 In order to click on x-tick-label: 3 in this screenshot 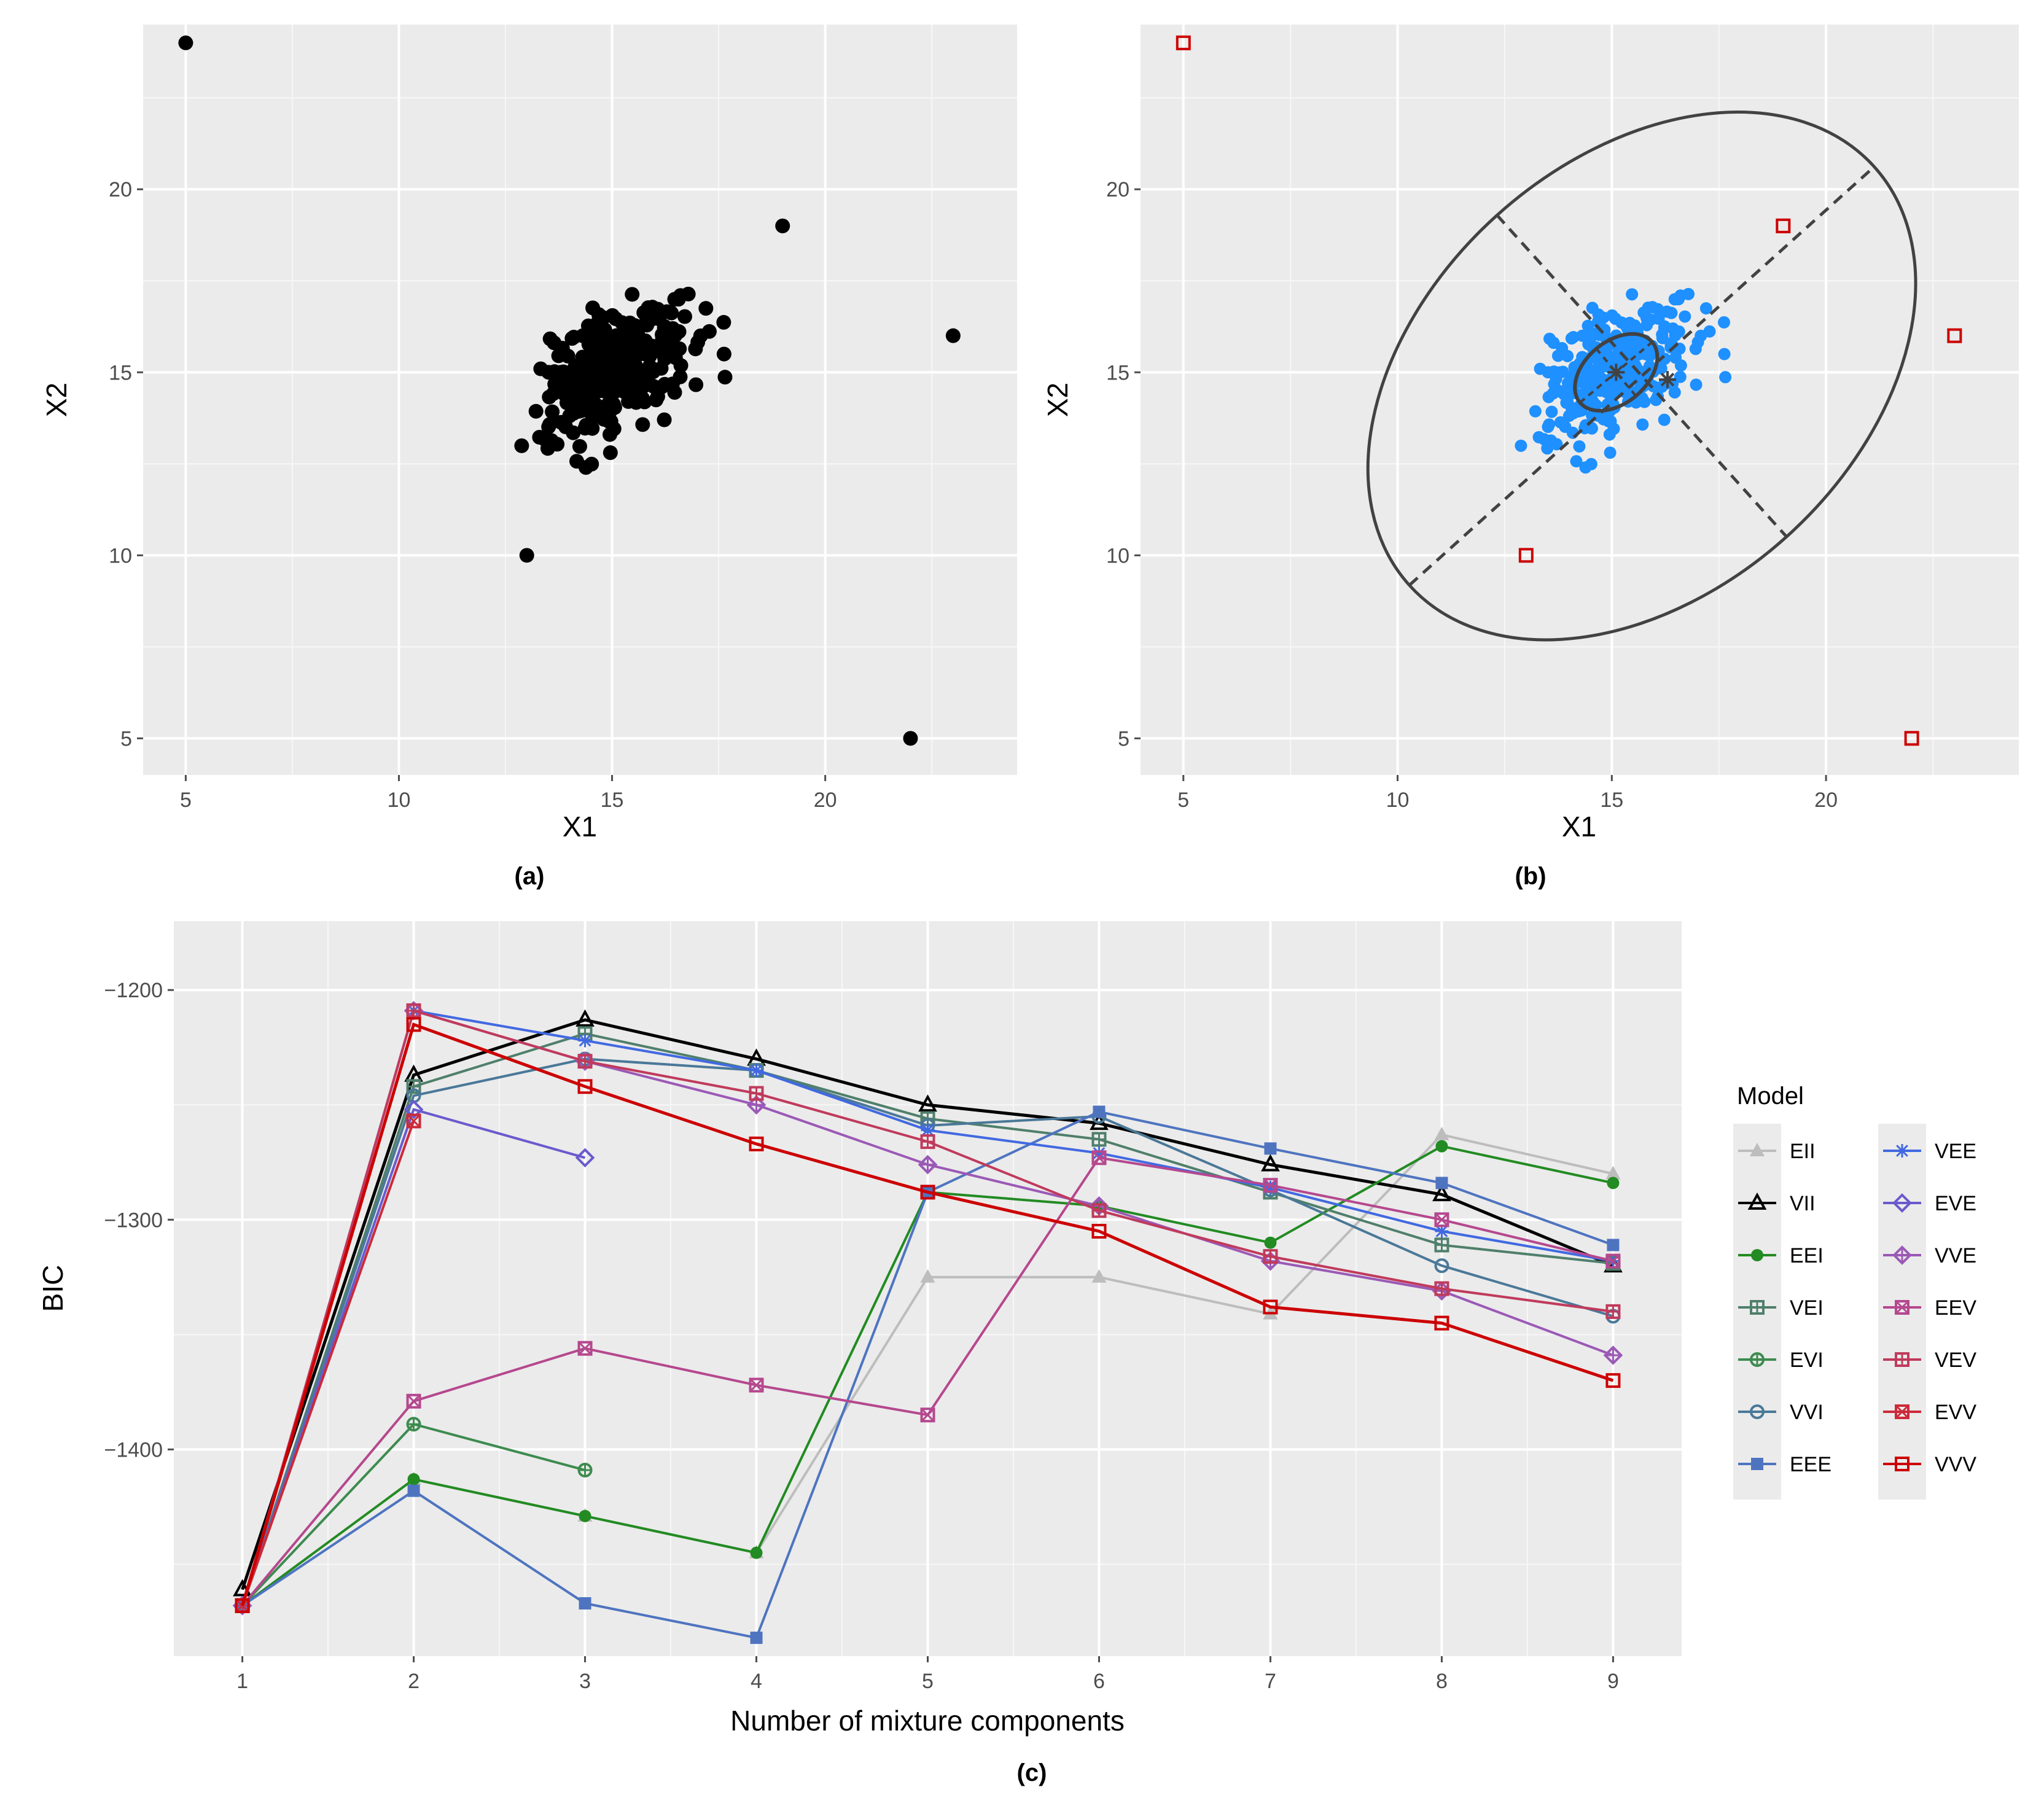, I will do `click(585, 1682)`.